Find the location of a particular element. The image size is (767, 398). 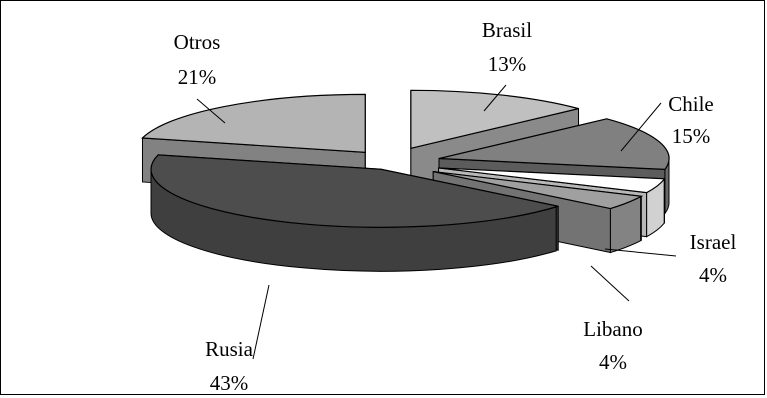

slice-value-rusia: 43% is located at coordinates (229, 383).